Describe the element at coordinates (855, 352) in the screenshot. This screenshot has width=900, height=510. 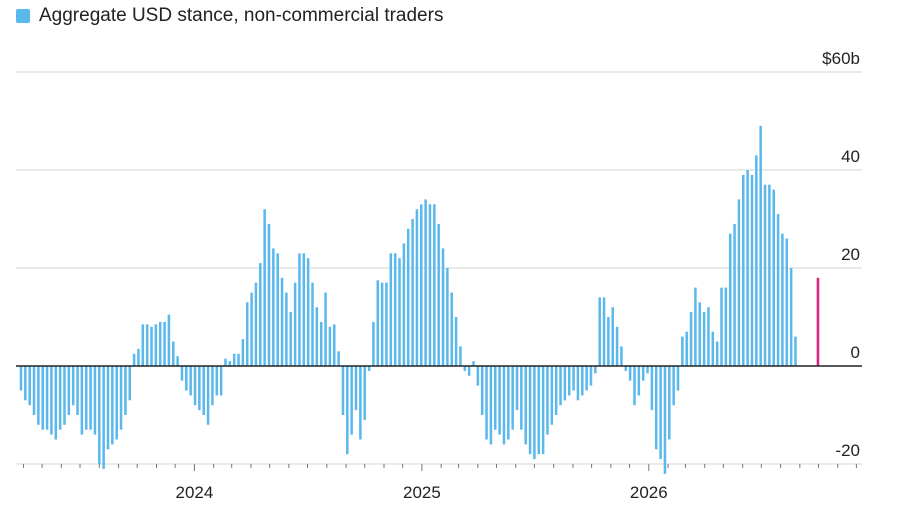
I see `y-tick-label: 0` at that location.